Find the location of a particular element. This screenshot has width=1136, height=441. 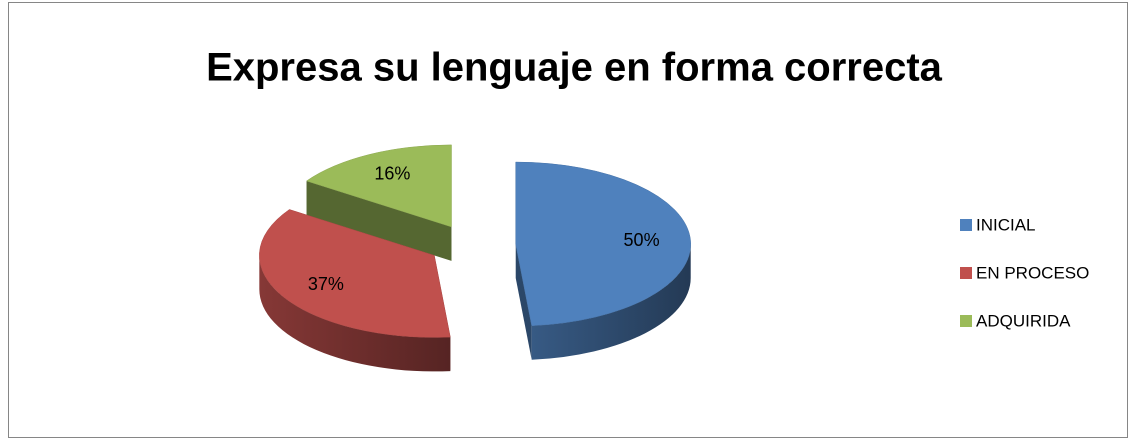

data-label: 37% is located at coordinates (326, 284).